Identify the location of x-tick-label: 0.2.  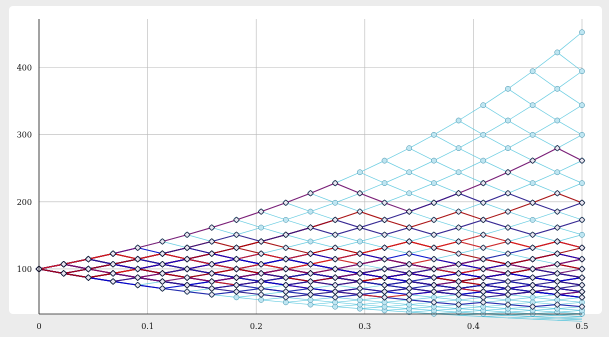
(256, 326).